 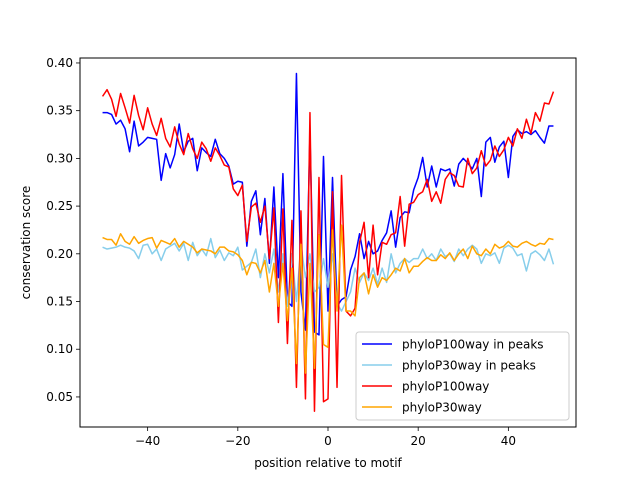 I want to click on y-tick-label: 0.10, so click(x=59, y=349).